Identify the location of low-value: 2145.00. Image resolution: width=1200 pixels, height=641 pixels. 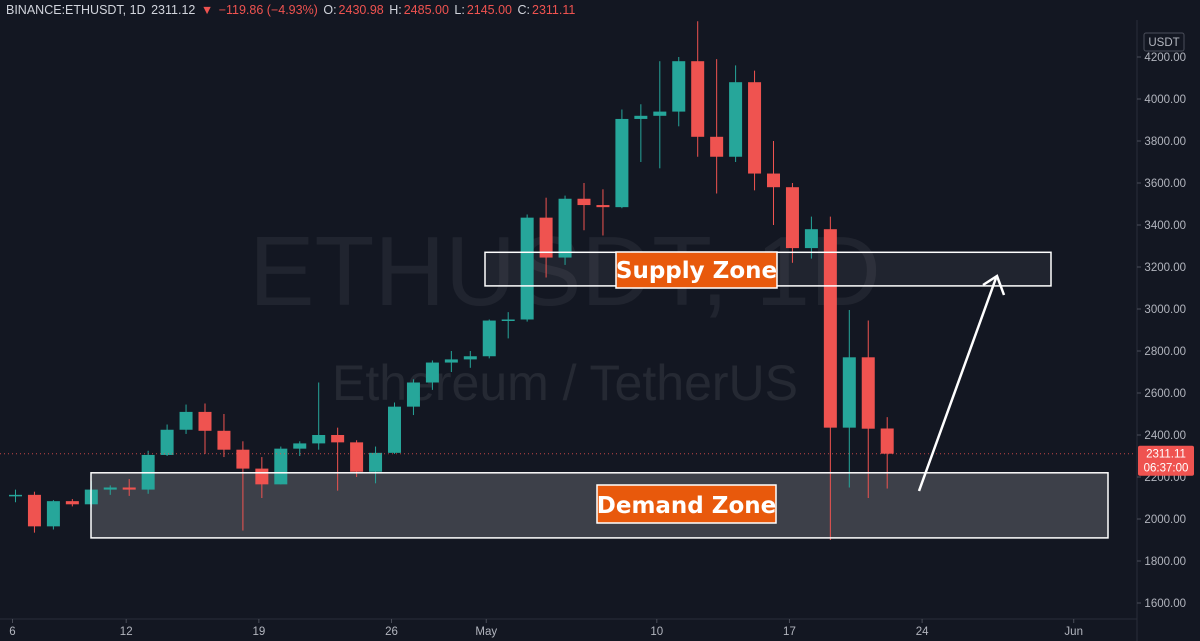
(489, 10).